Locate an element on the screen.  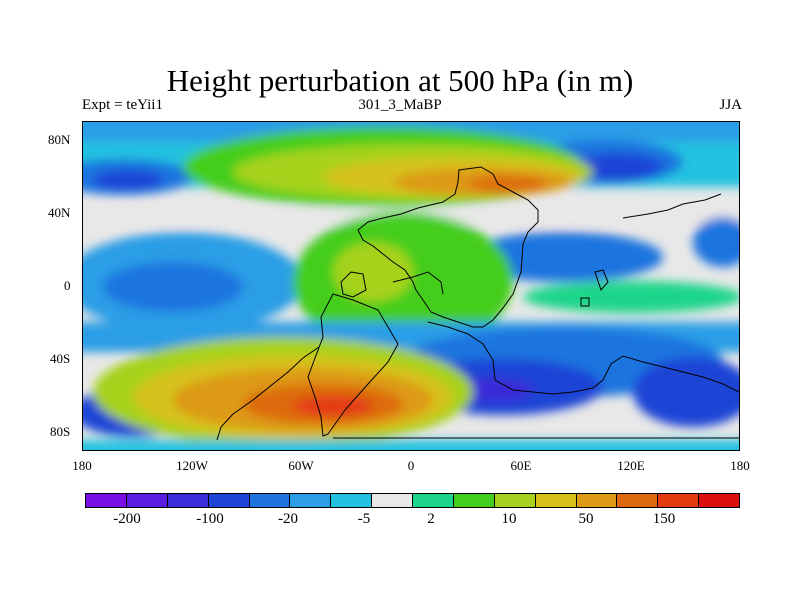
colorbar-label-minus-200: -200 is located at coordinates (127, 519).